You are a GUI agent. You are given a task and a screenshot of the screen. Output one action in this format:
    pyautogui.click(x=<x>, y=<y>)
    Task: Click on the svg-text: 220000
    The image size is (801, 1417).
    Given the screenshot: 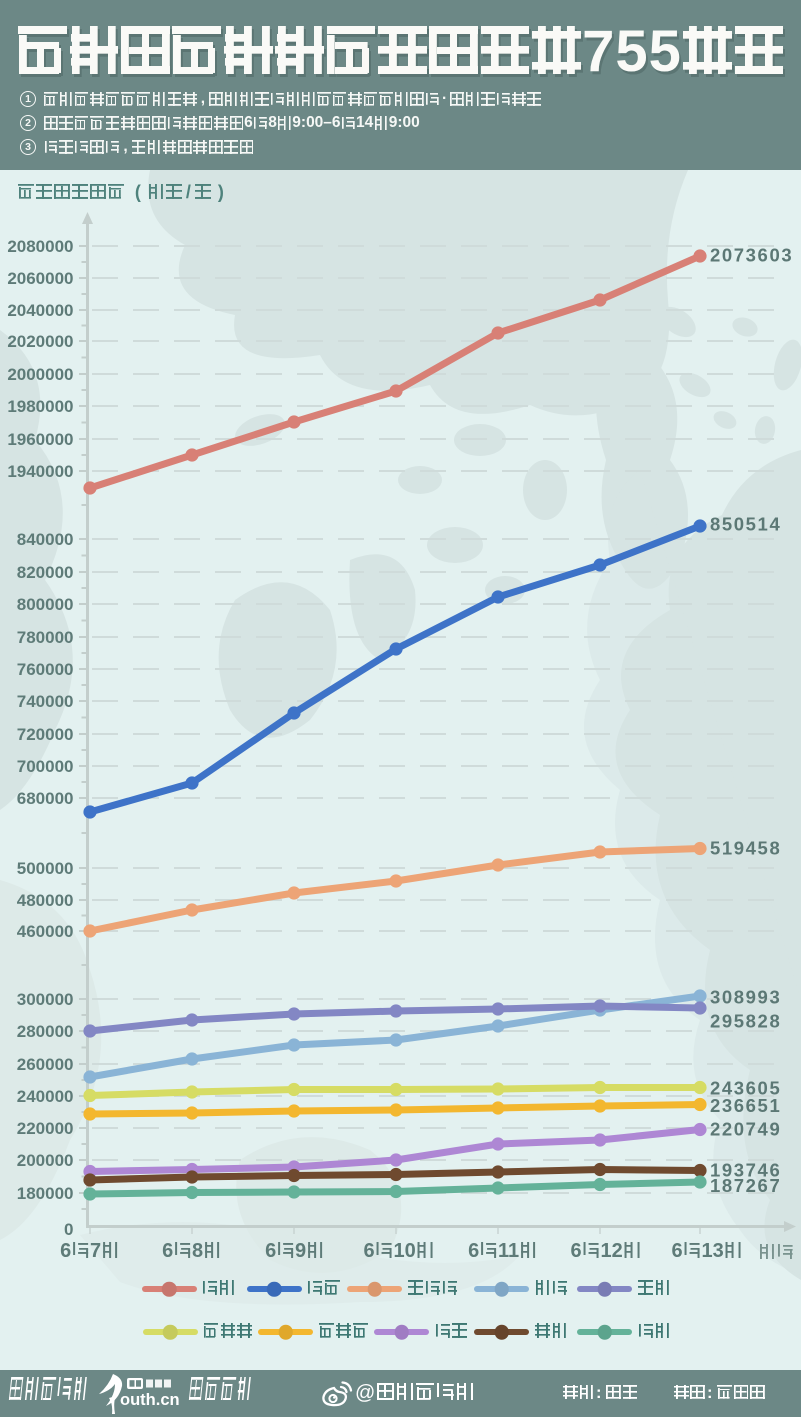 What is the action you would take?
    pyautogui.click(x=45, y=1128)
    